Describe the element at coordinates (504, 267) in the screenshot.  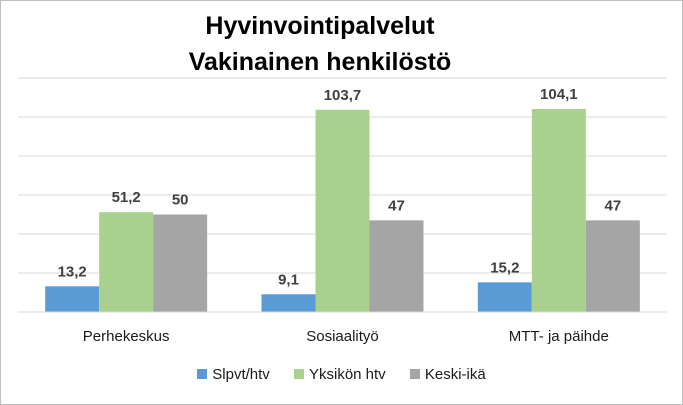
I see `data-label: 15,2` at that location.